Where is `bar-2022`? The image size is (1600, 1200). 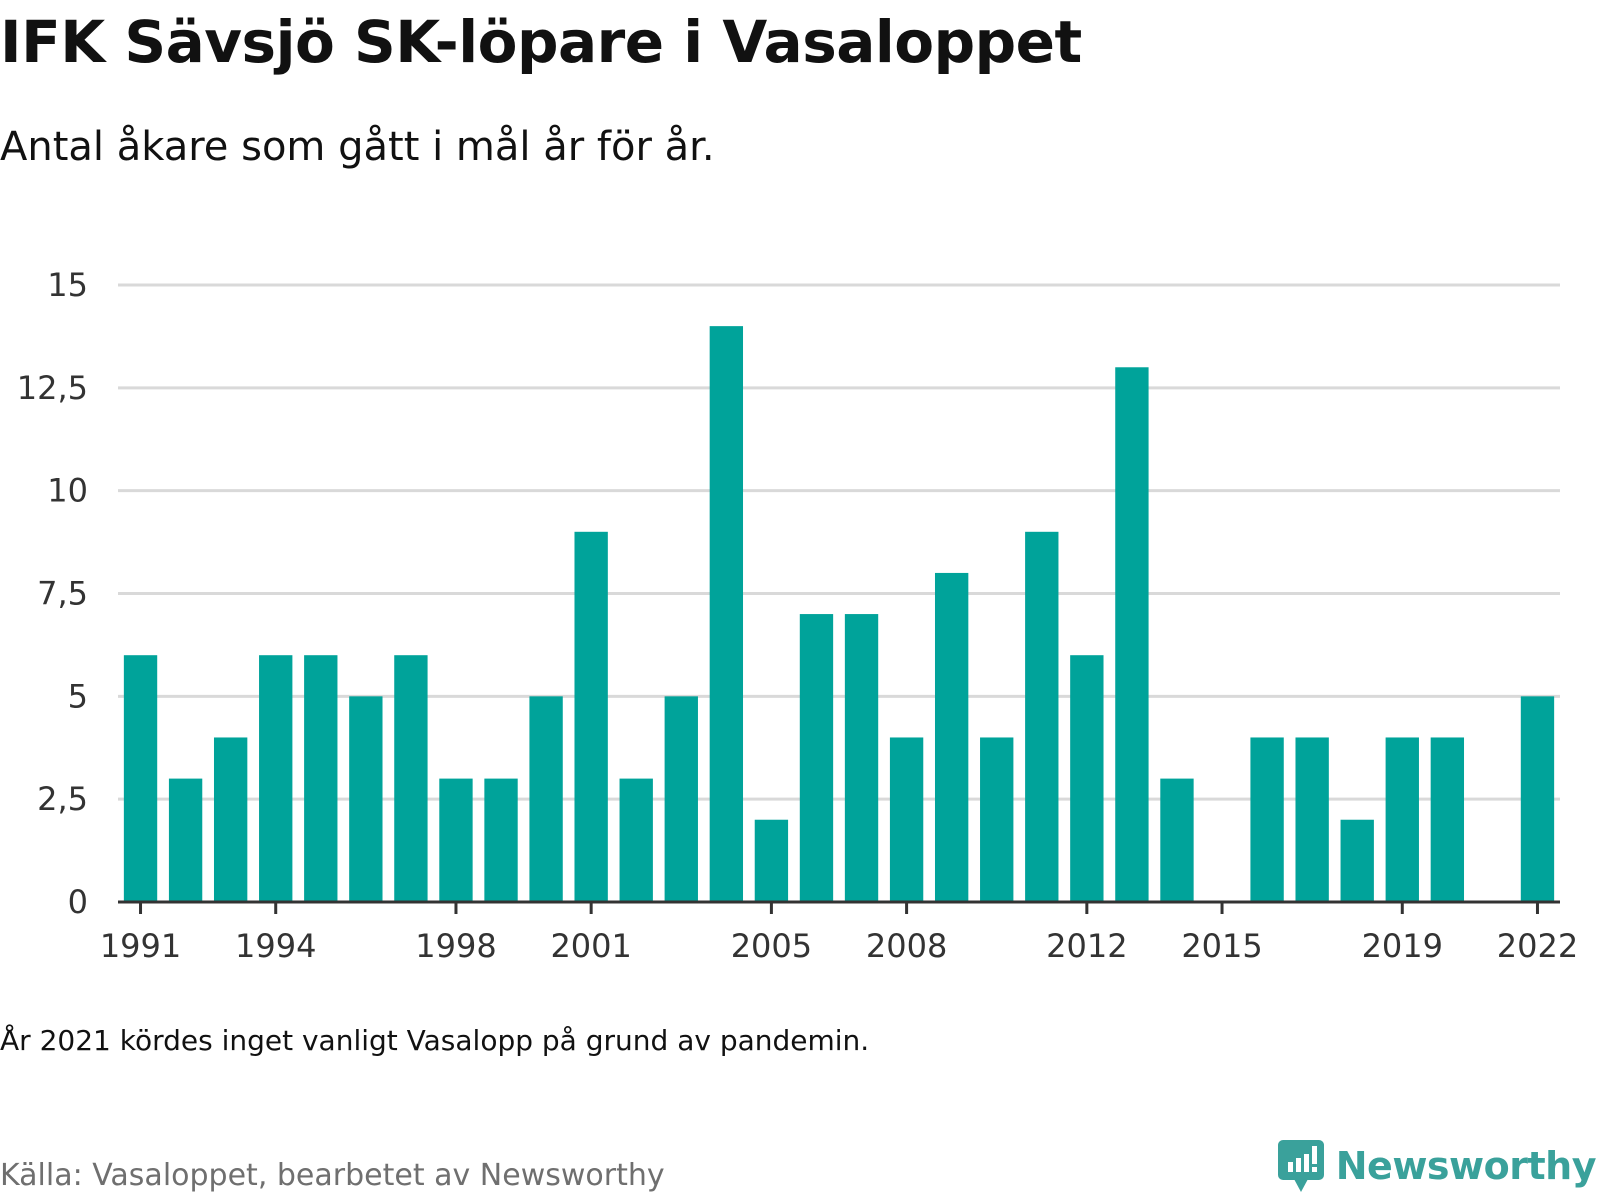 bar-2022 is located at coordinates (1537, 799).